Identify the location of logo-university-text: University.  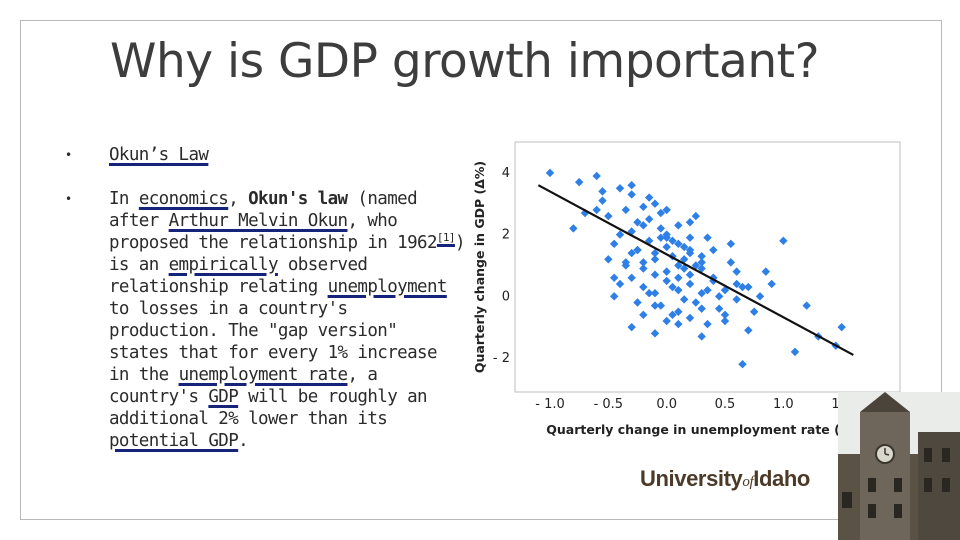
(691, 478).